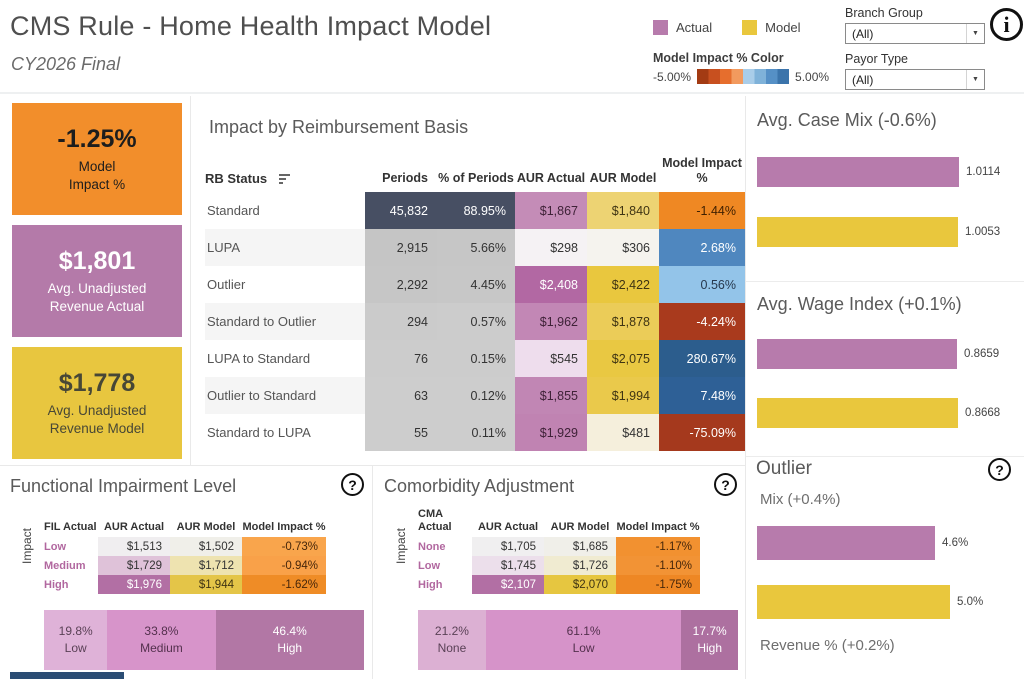  What do you see at coordinates (405, 178) in the screenshot?
I see `col-header-periods: Periods` at bounding box center [405, 178].